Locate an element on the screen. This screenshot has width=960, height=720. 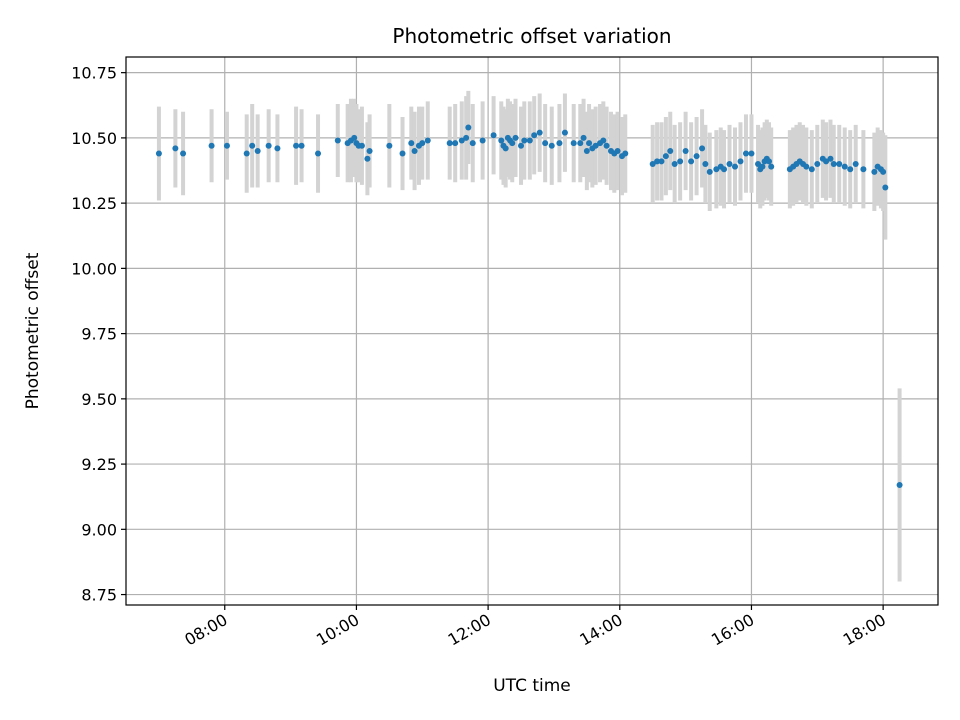
x-axis-label: UTC time is located at coordinates (532, 686).